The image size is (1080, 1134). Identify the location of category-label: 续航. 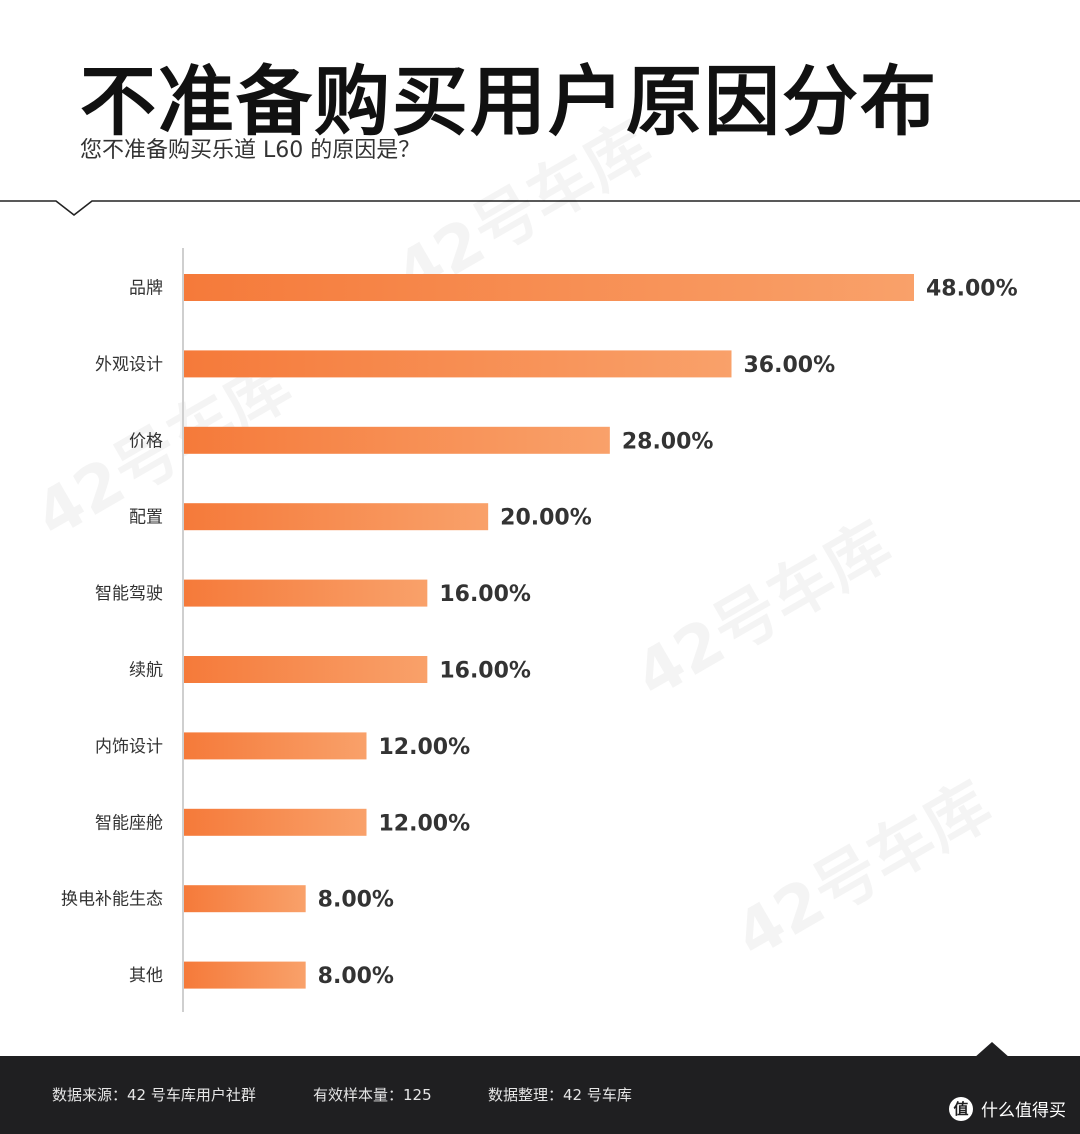
(146, 671).